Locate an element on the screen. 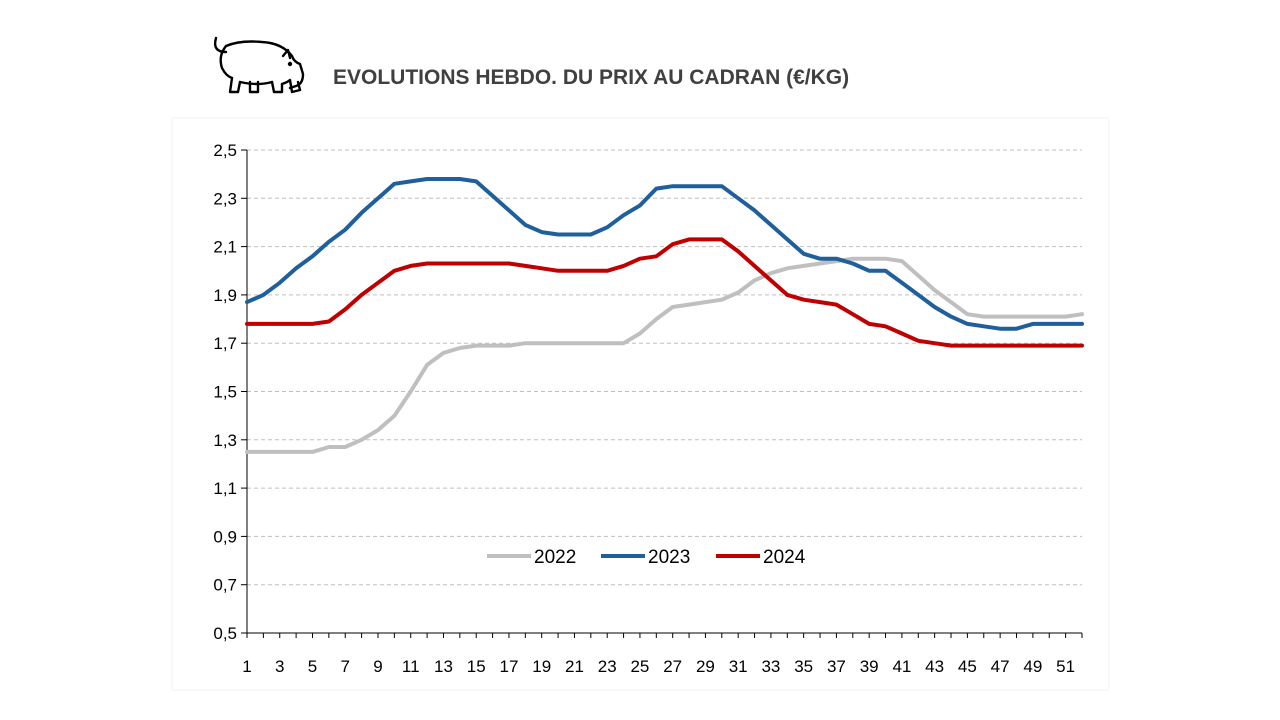  x-tick-label: 31 is located at coordinates (738, 666).